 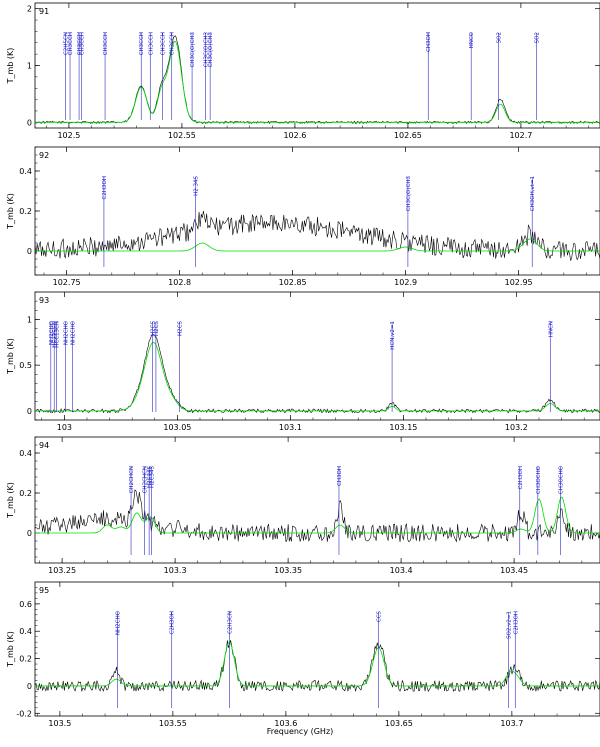 I want to click on x-tick-label: 103.6, so click(x=285, y=723).